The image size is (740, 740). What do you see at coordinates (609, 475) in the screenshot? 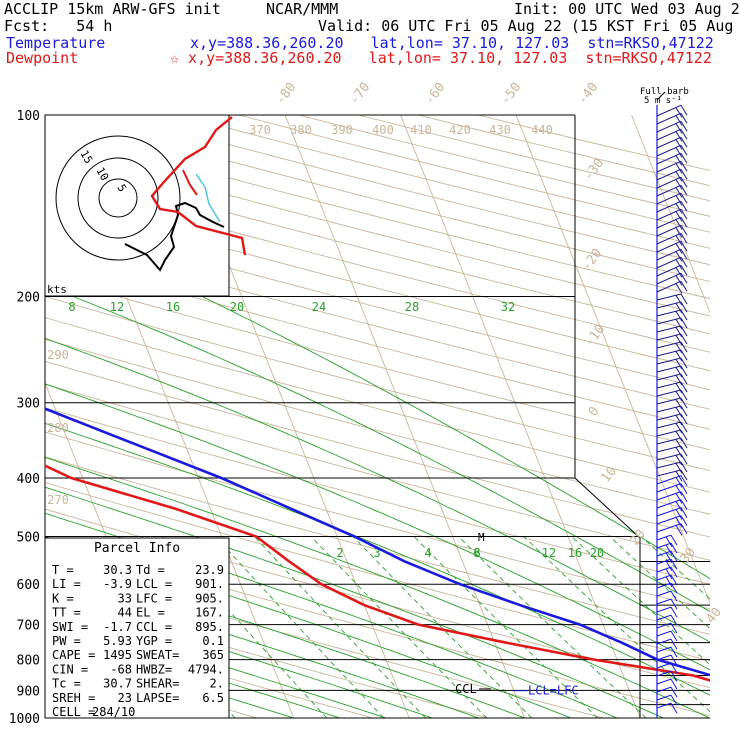
I see `isotherm-label: 10` at bounding box center [609, 475].